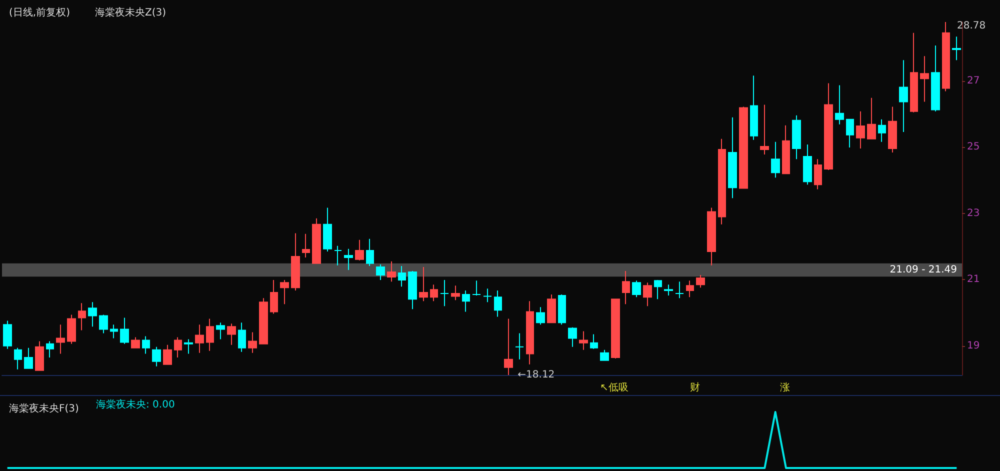  What do you see at coordinates (973, 346) in the screenshot?
I see `y-tick-label: 19` at bounding box center [973, 346].